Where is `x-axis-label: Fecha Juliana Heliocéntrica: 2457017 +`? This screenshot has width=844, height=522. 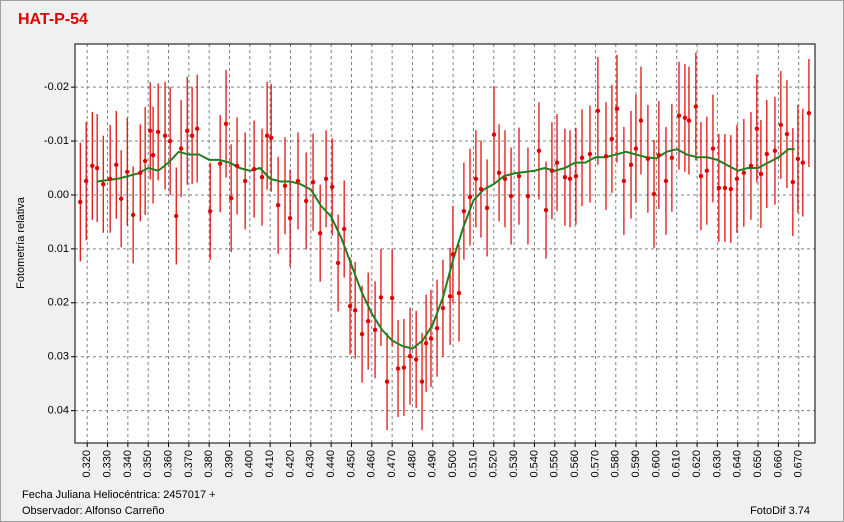 x-axis-label: Fecha Juliana Heliocéntrica: 2457017 + is located at coordinates (119, 495).